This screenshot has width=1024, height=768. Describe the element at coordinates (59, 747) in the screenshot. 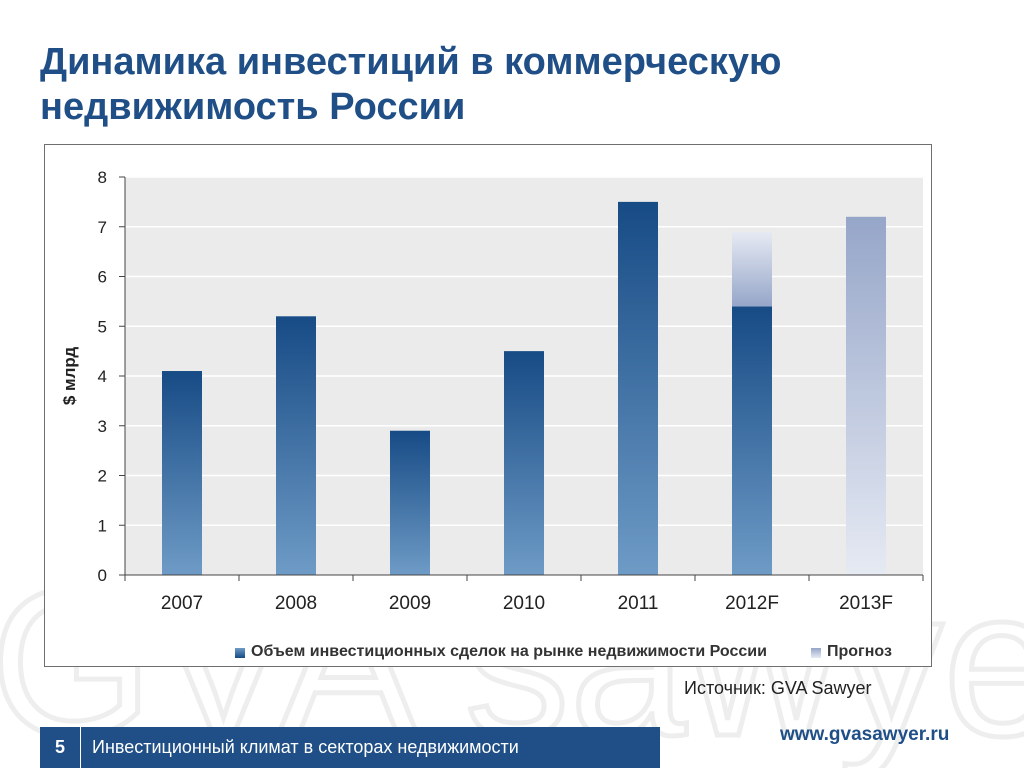

I see `page-number: 5` at that location.